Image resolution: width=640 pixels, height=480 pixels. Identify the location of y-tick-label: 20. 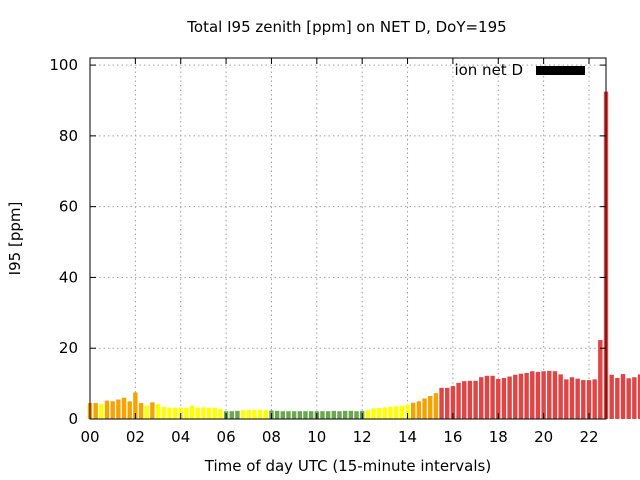
(68, 348).